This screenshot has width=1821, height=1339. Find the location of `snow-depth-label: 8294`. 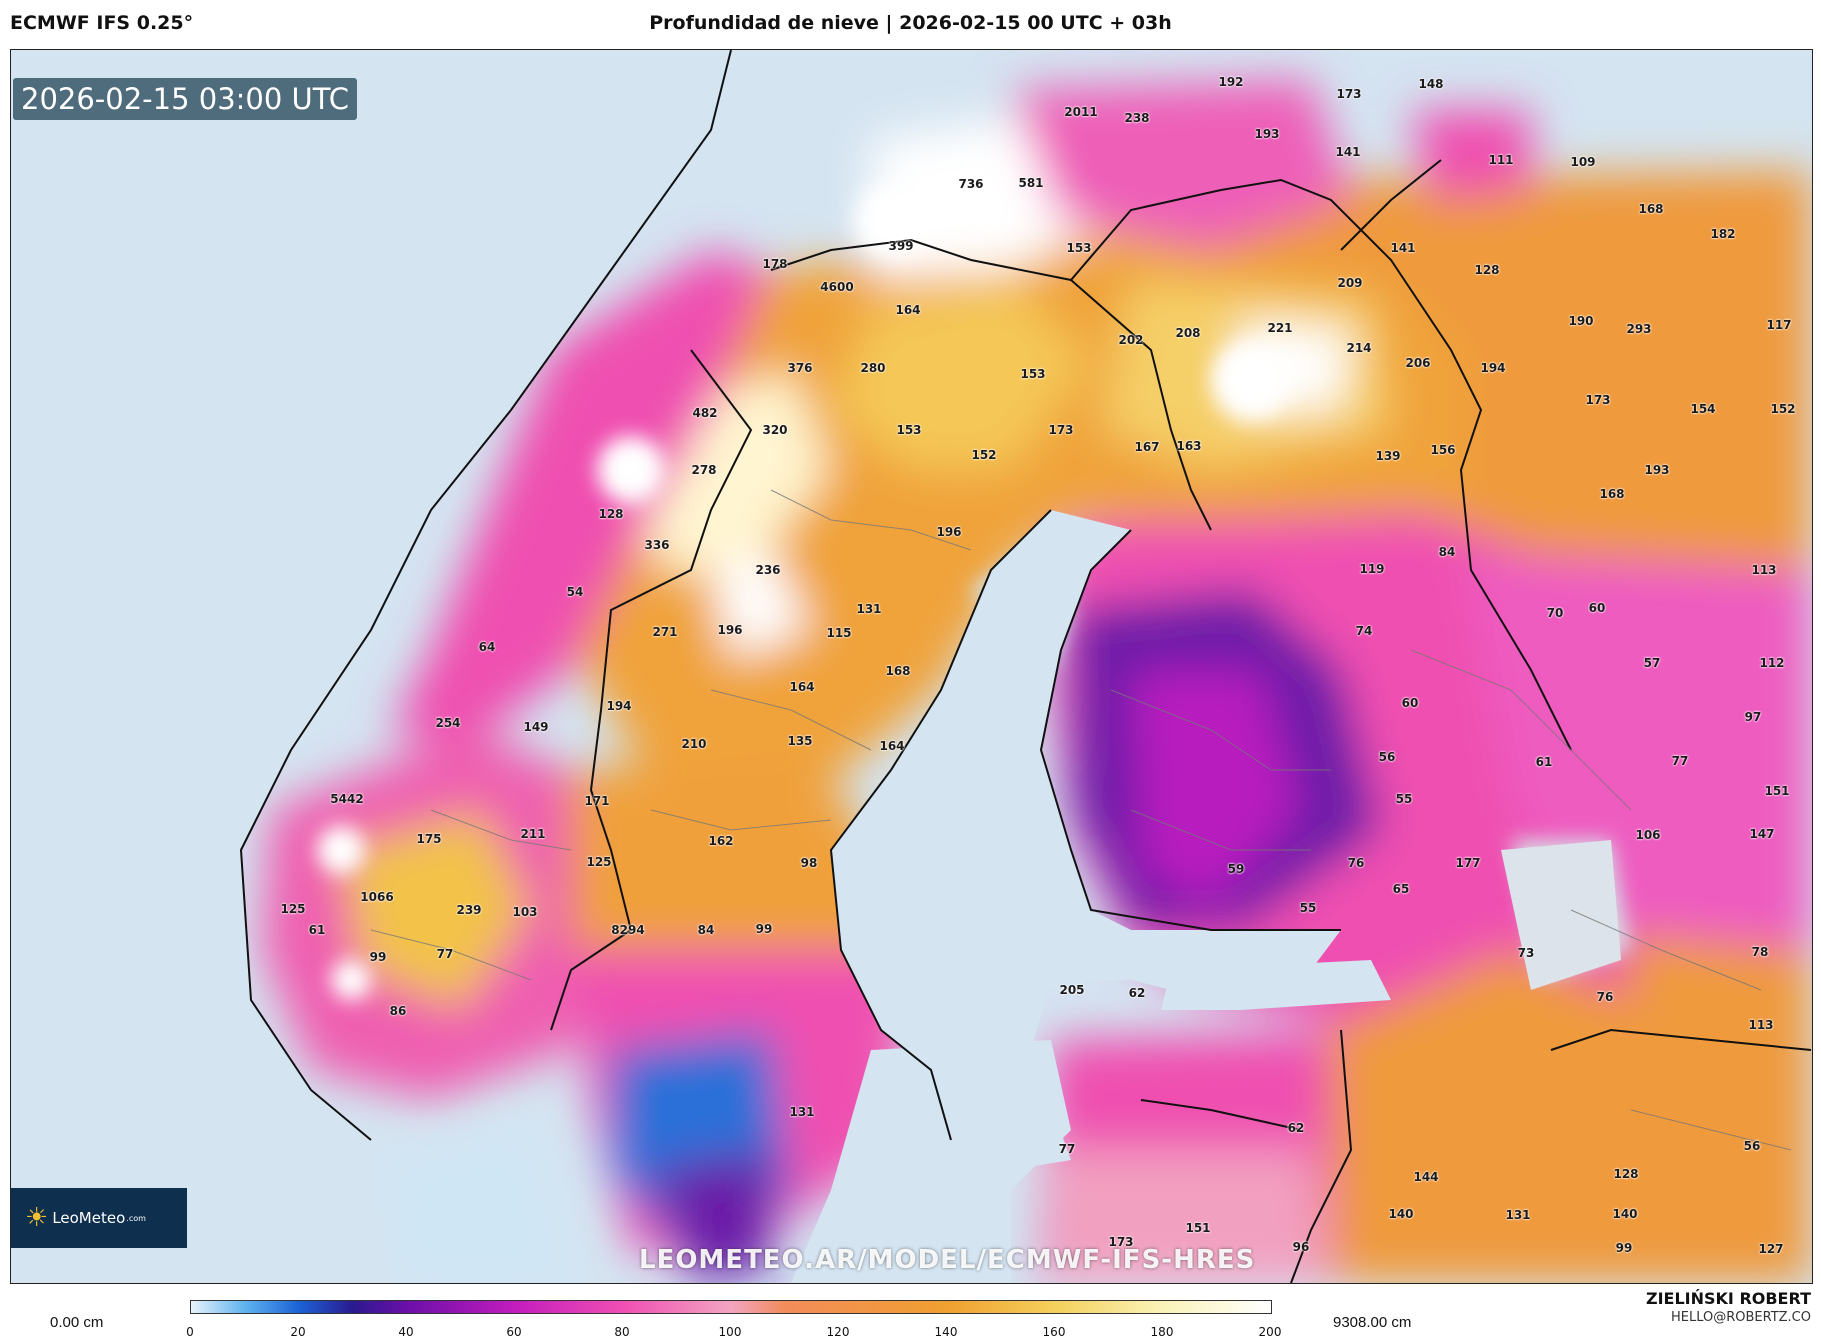

snow-depth-label: 8294 is located at coordinates (628, 930).